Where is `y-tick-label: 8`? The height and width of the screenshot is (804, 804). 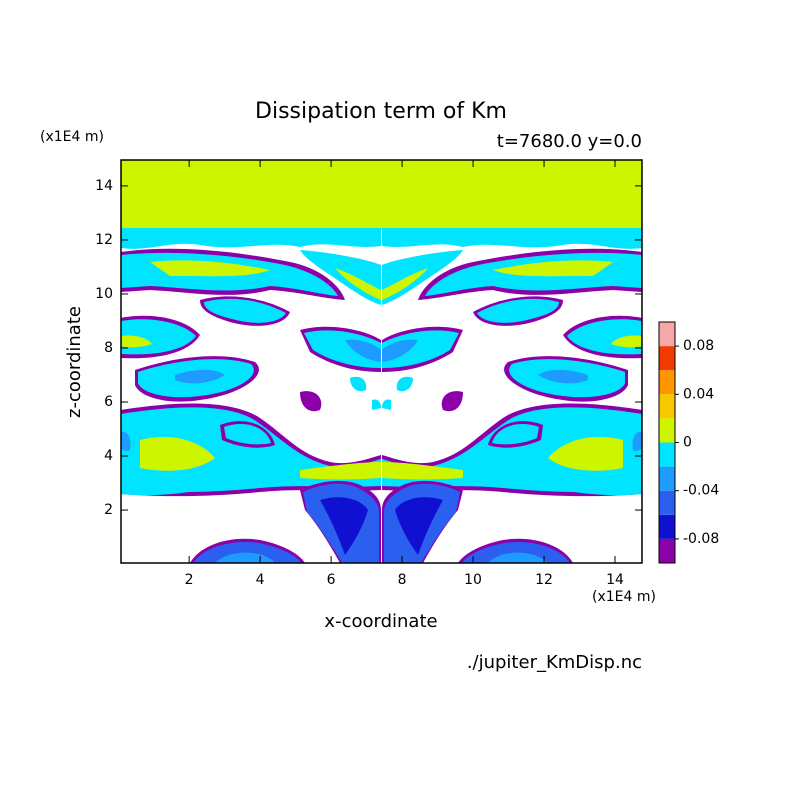 y-tick-label: 8 is located at coordinates (108, 348).